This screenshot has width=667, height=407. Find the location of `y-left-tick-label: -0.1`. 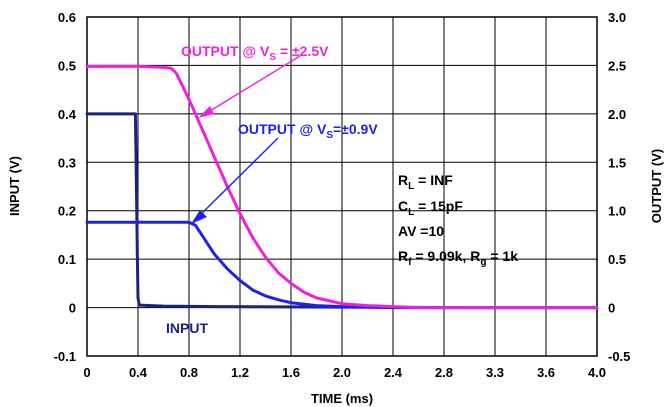

y-left-tick-label: -0.1 is located at coordinates (65, 356).